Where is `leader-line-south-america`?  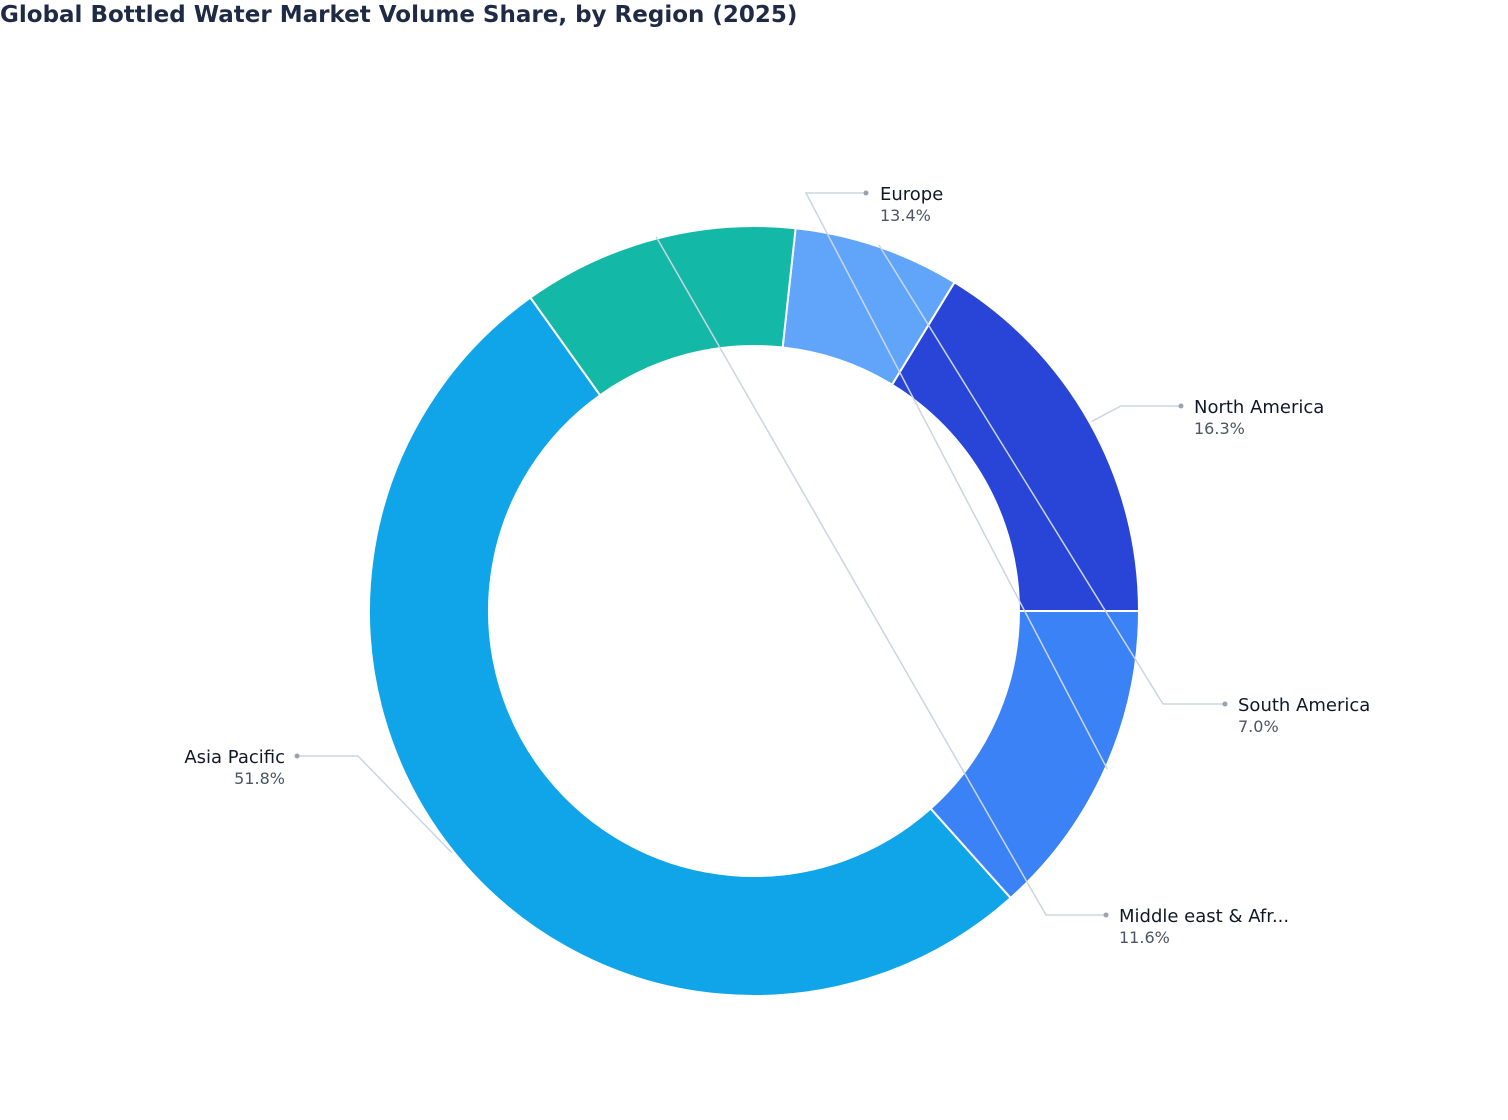
leader-line-south-america is located at coordinates (1051, 474).